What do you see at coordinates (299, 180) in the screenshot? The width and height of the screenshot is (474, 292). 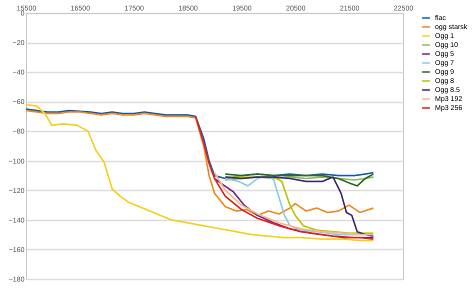 I see `line-series` at bounding box center [299, 180].